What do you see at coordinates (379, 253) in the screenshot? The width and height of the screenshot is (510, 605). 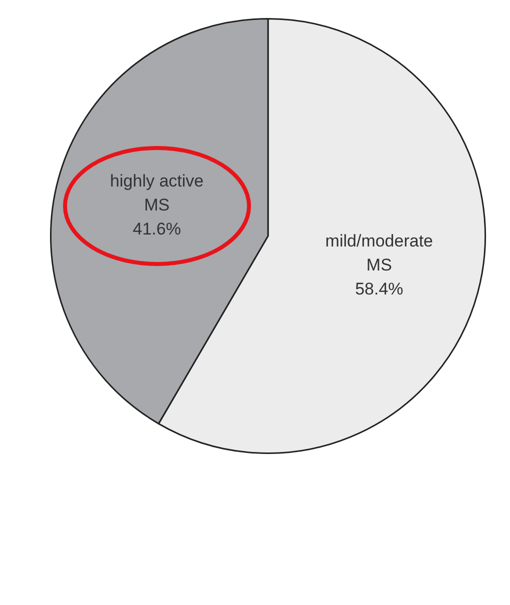 I see `slice-label: mild/moderate MS` at bounding box center [379, 253].